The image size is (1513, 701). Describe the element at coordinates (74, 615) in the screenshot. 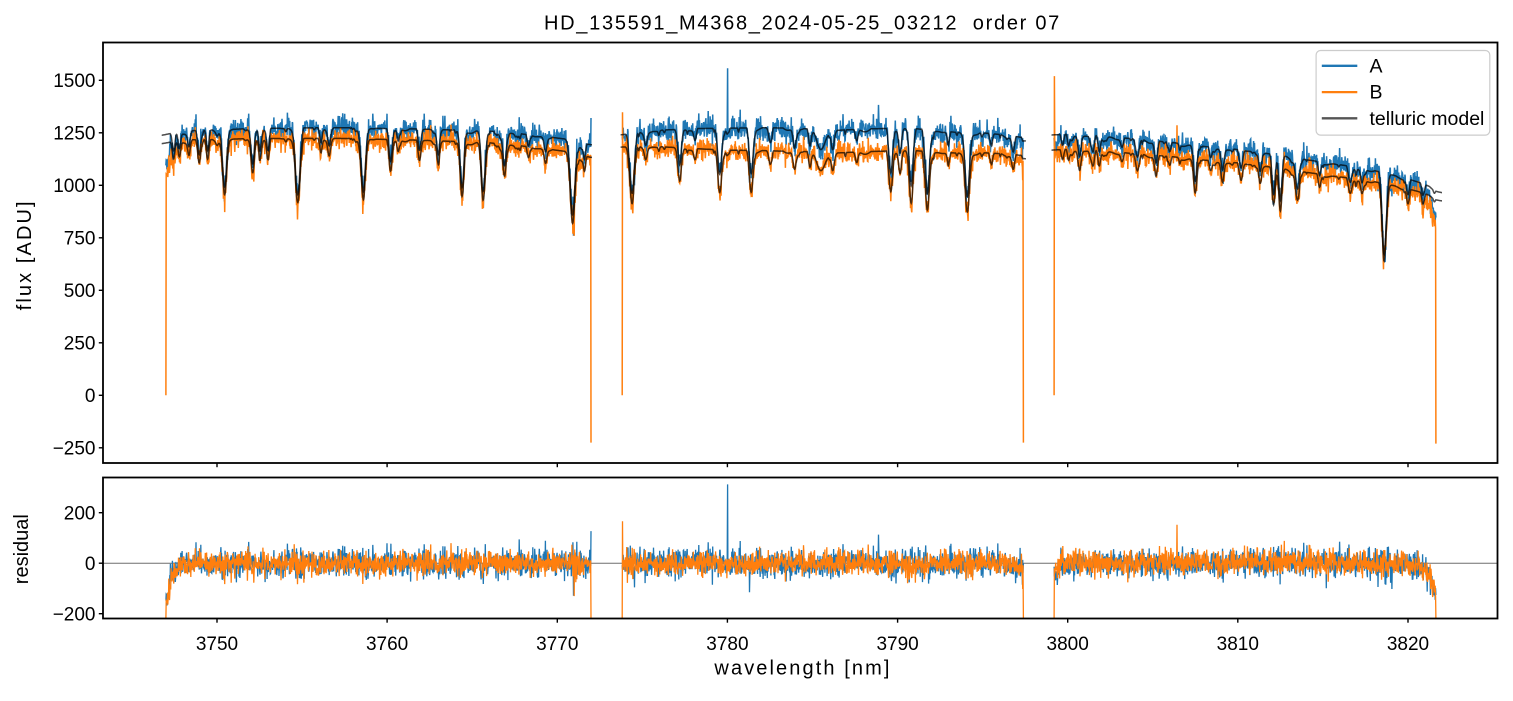

I see `svg-text: −200` at that location.